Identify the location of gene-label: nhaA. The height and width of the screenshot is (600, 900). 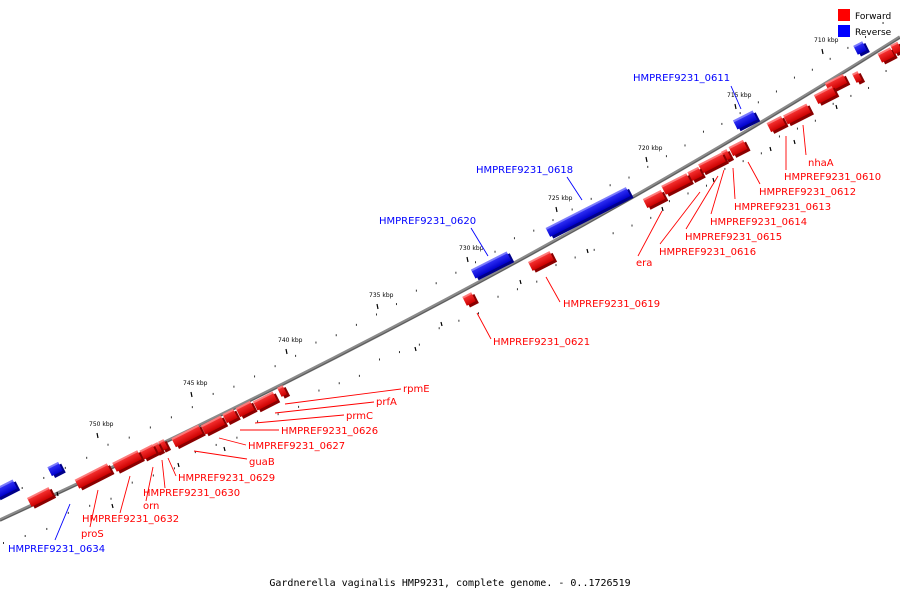
(821, 163).